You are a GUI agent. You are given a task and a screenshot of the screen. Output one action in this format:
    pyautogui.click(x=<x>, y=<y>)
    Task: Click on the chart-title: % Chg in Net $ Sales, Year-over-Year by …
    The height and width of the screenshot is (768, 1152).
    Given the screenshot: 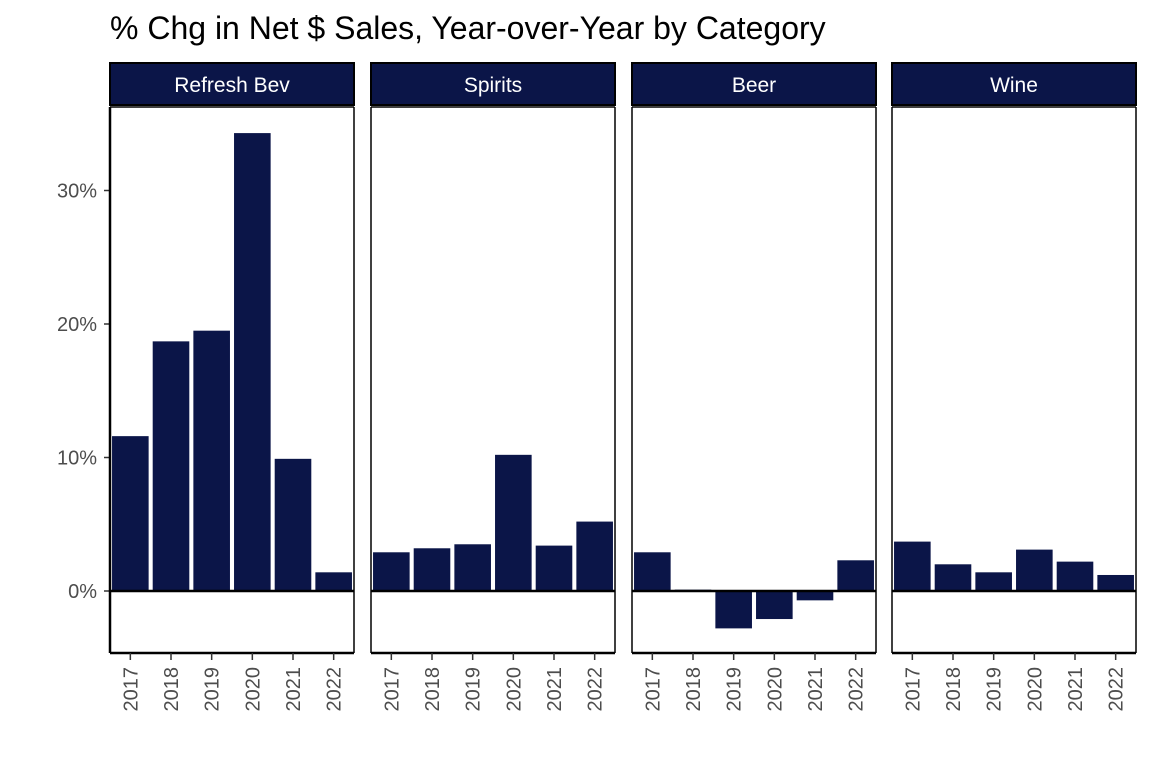 What is the action you would take?
    pyautogui.click(x=468, y=28)
    